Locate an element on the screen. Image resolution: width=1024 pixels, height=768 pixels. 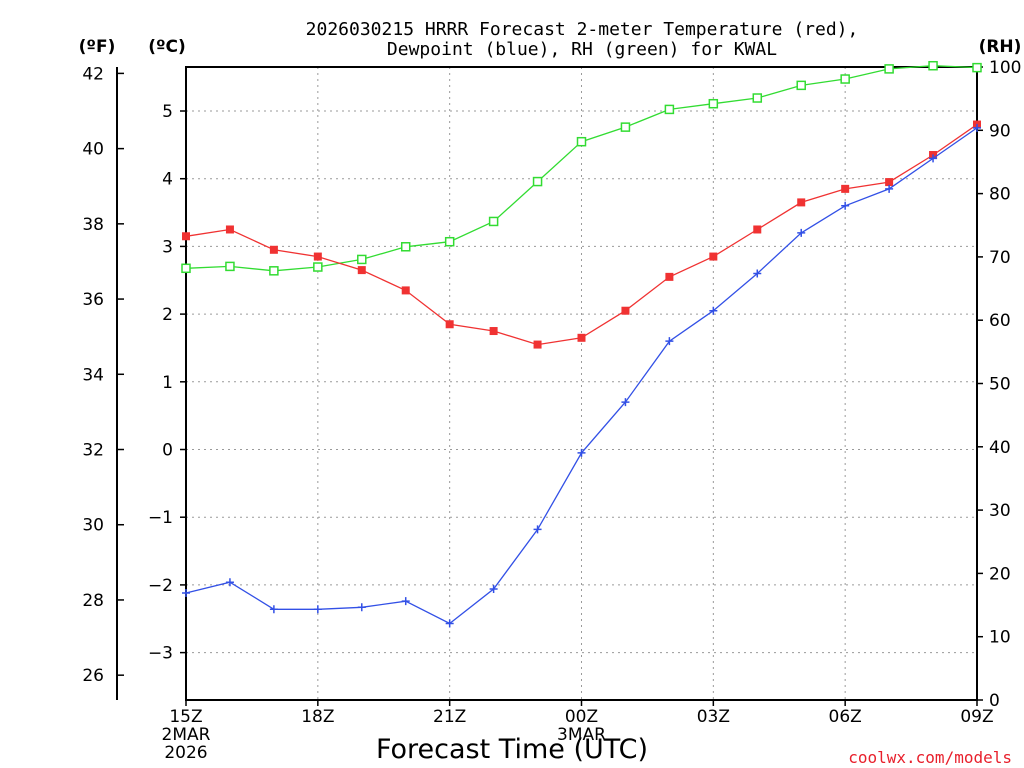
rh-tick-label: 80 is located at coordinates (1000, 195).